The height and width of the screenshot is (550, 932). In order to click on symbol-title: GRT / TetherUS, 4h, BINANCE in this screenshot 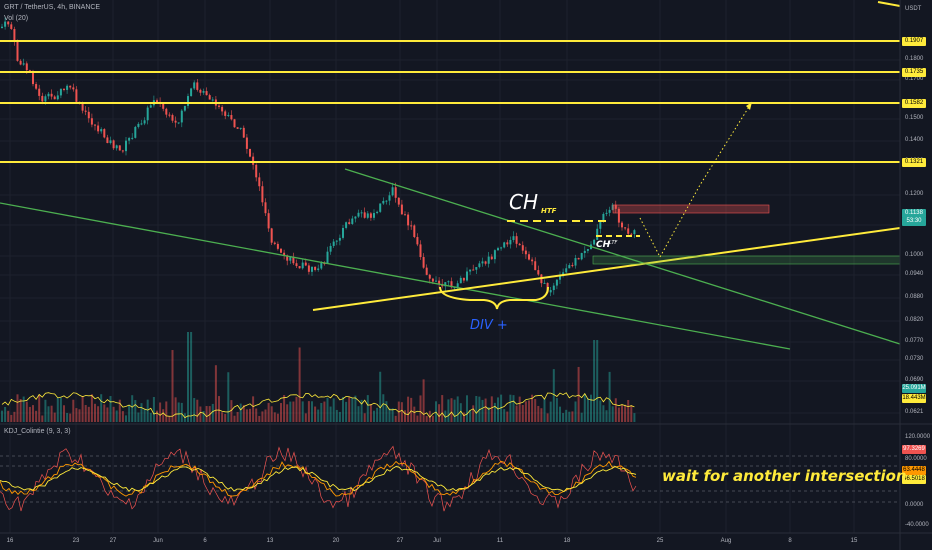, I will do `click(52, 7)`.